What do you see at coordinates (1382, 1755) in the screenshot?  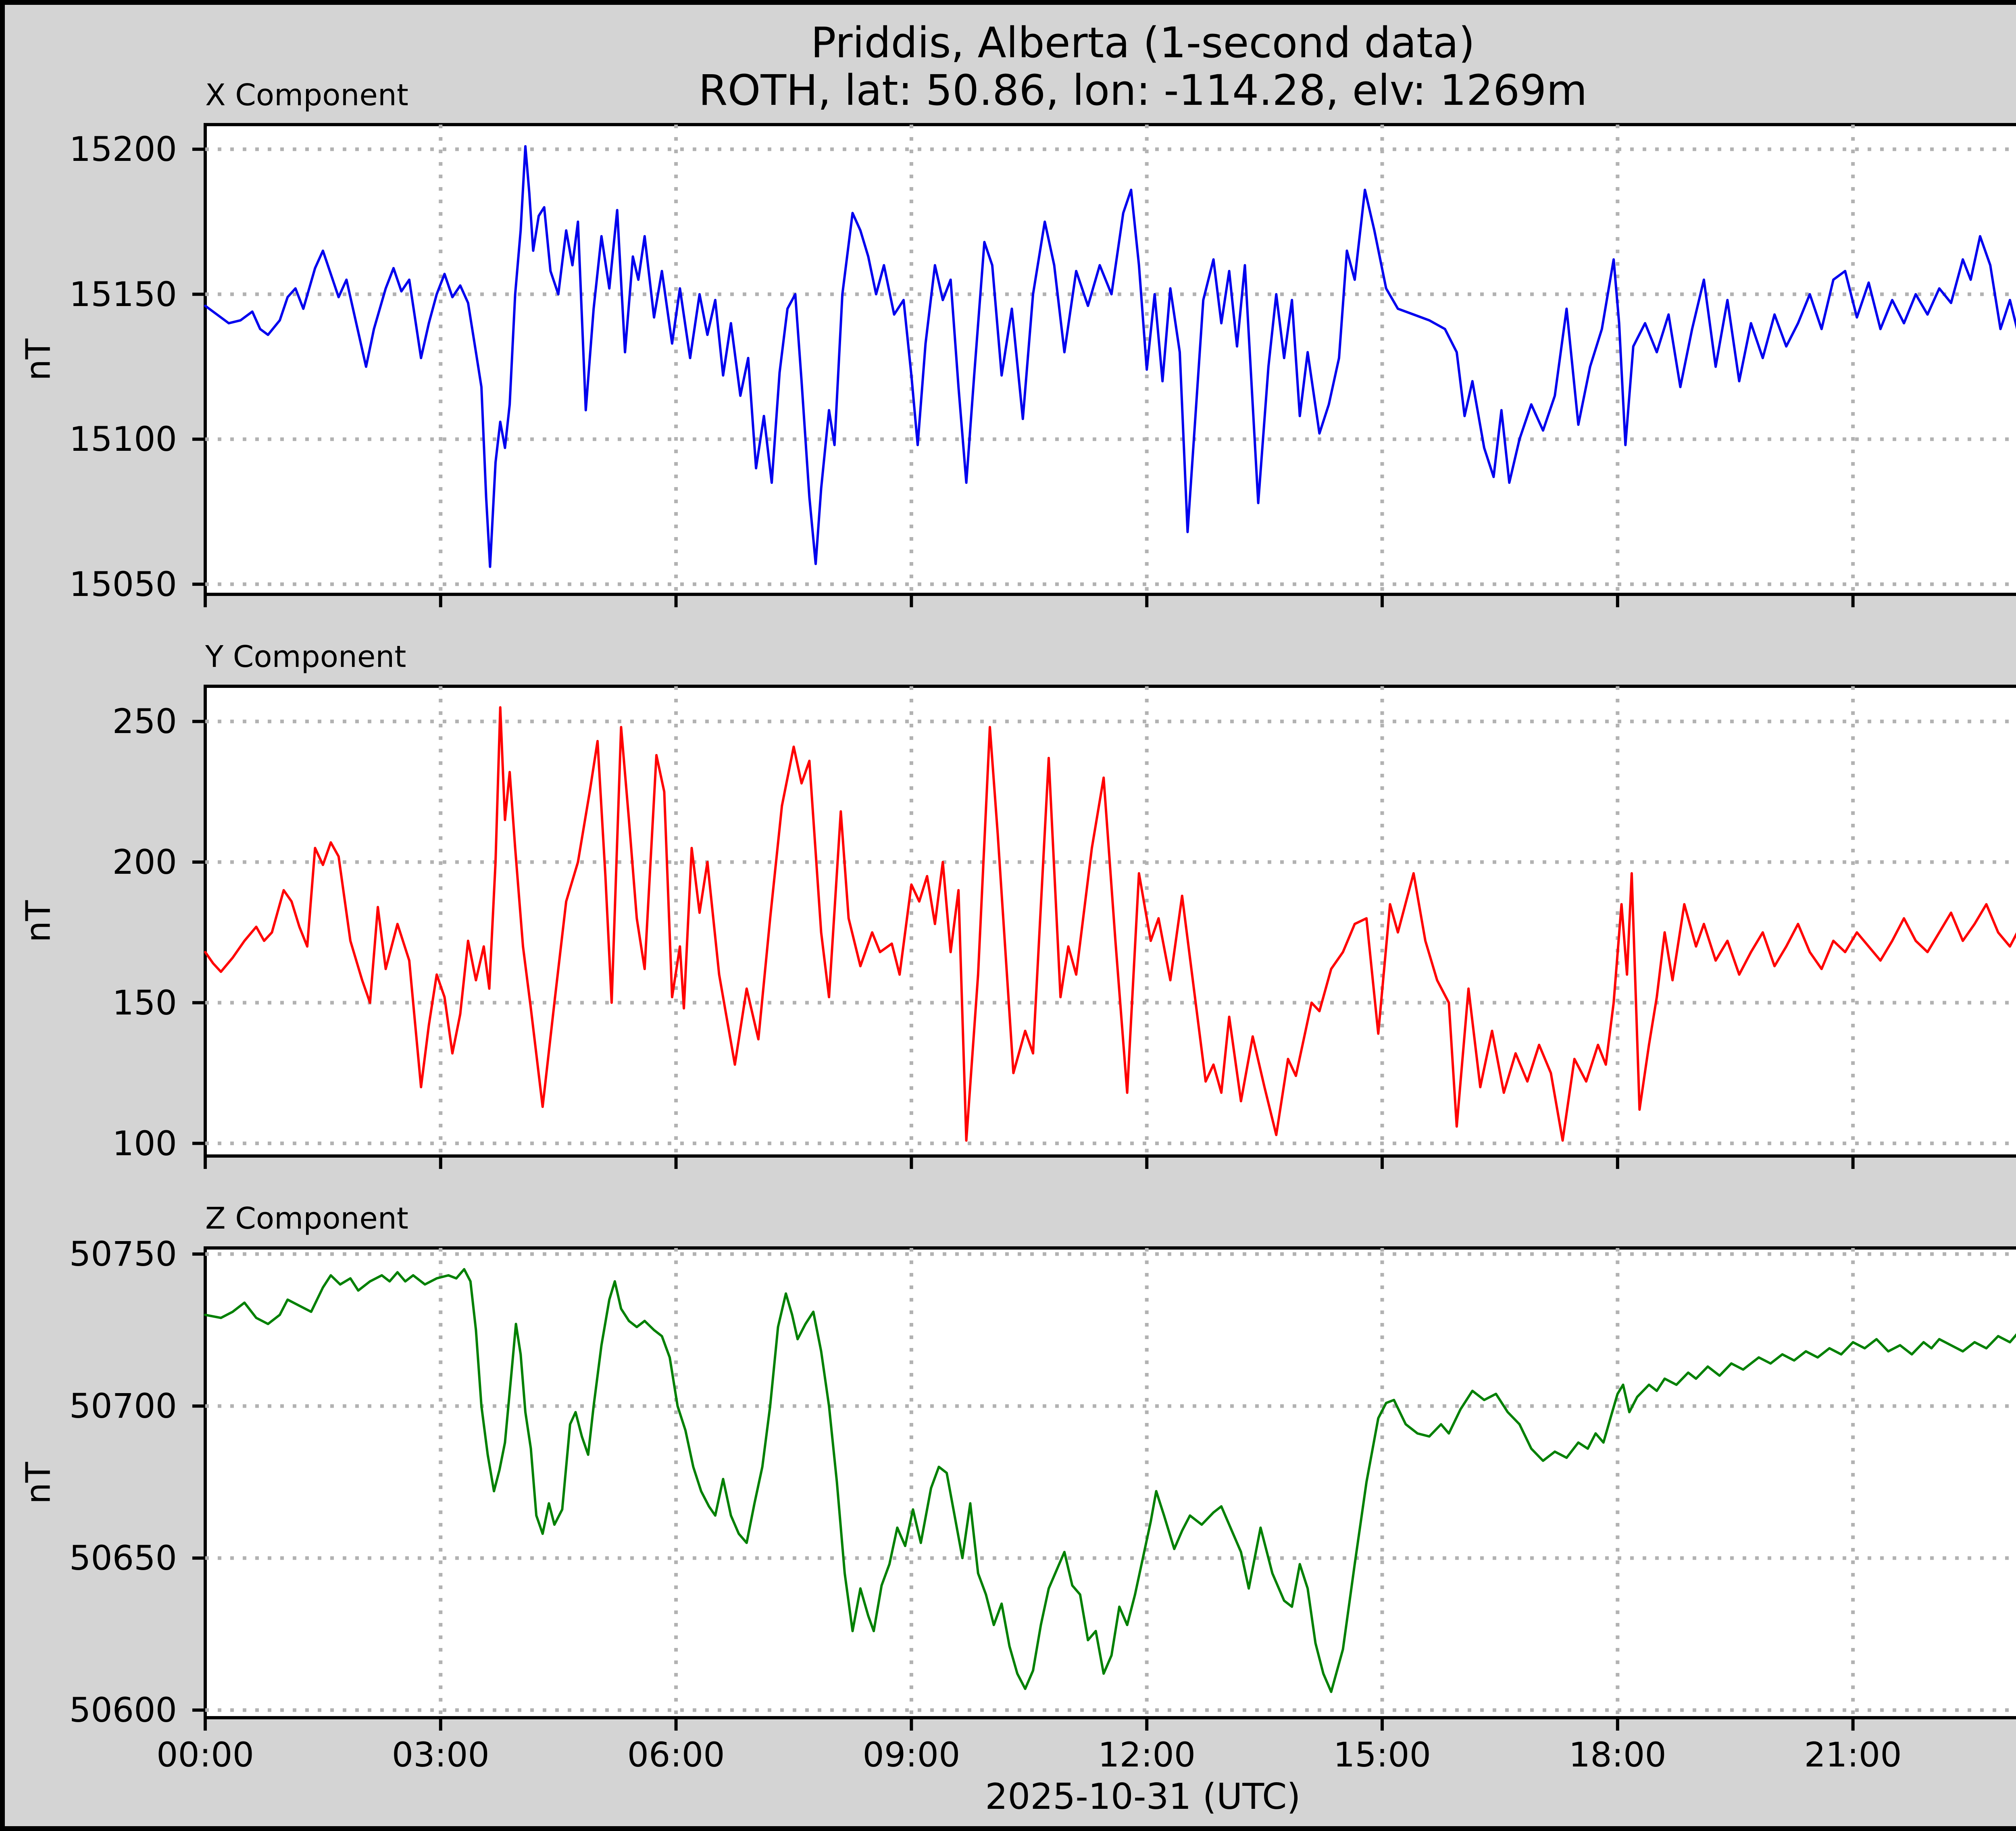 I see `x-tick-label: 15:00` at bounding box center [1382, 1755].